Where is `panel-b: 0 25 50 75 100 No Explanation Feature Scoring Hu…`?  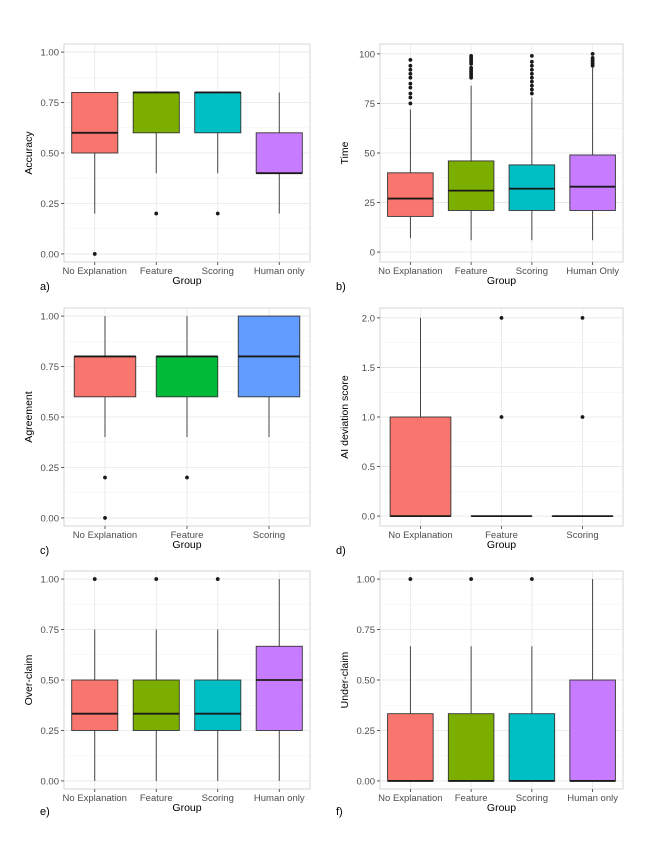 panel-b: 0 25 50 75 100 No Explanation Feature Scoring Hu… is located at coordinates (480, 168).